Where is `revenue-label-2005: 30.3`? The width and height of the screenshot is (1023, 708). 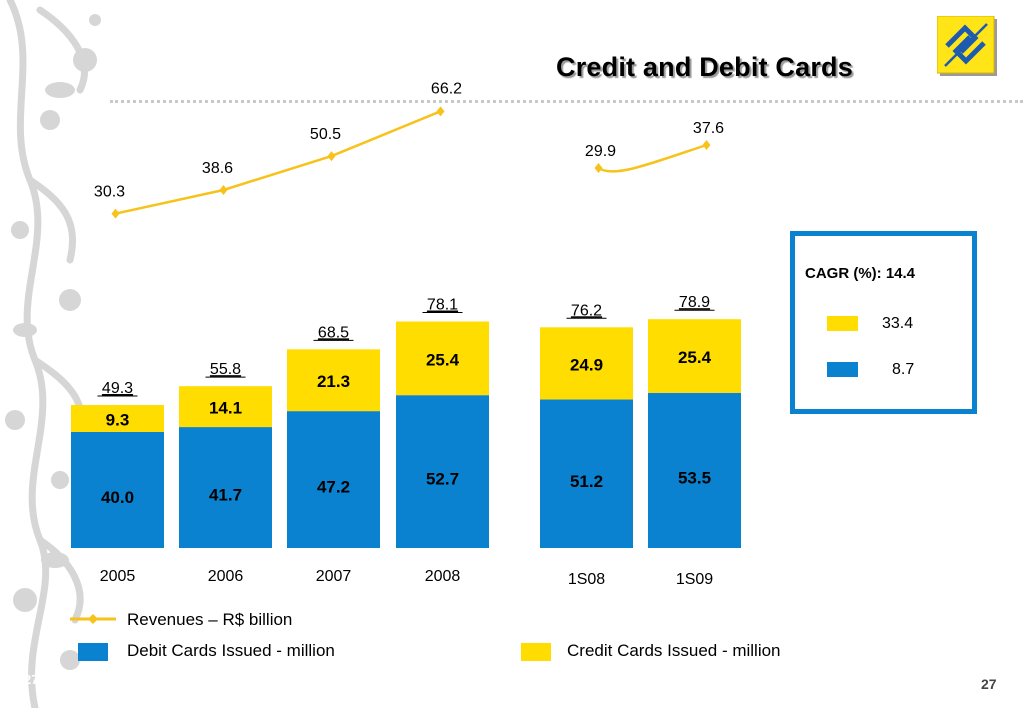
revenue-label-2005: 30.3 is located at coordinates (109, 192).